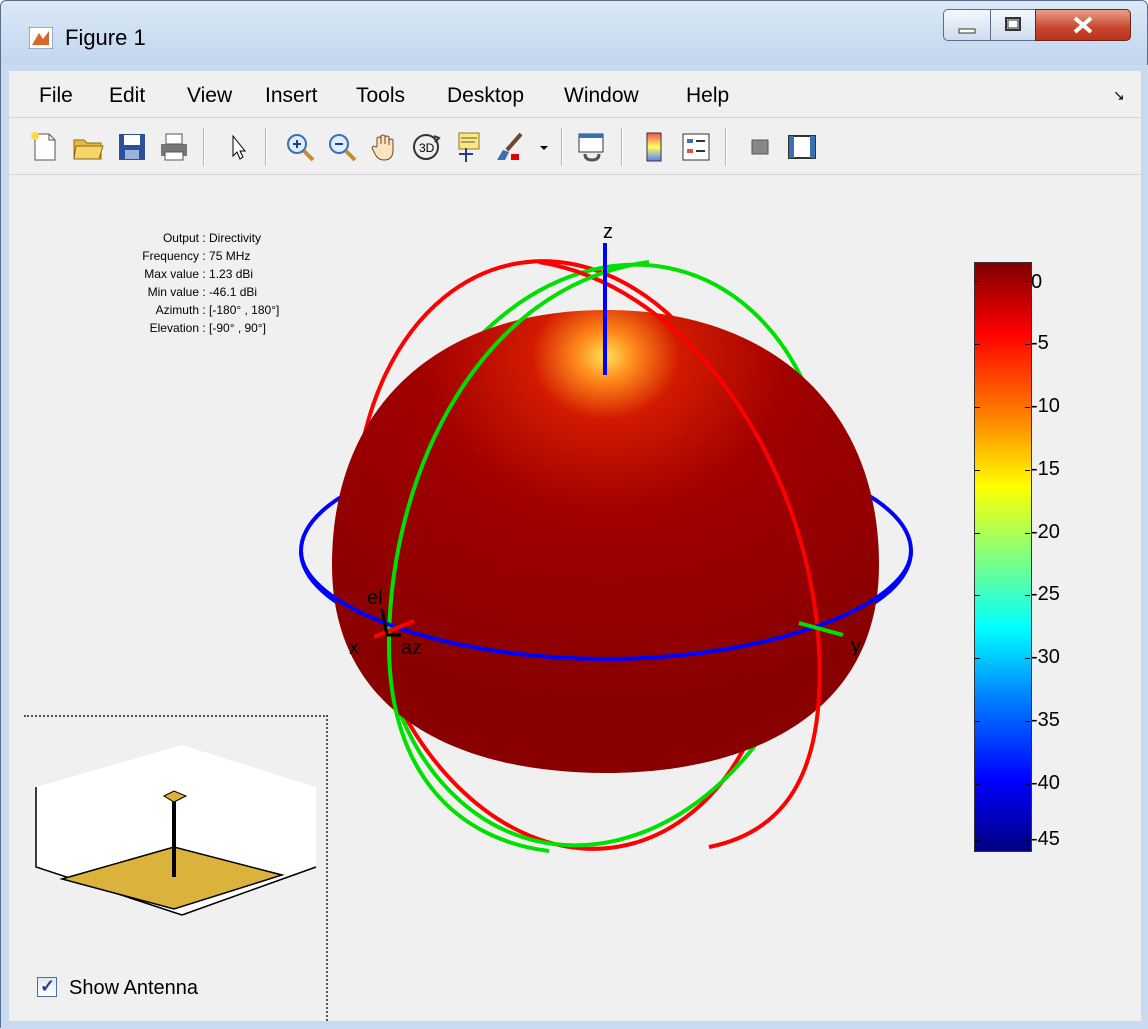 This screenshot has height=1029, width=1148. Describe the element at coordinates (606, 606) in the screenshot. I see `ring-xy-front` at that location.